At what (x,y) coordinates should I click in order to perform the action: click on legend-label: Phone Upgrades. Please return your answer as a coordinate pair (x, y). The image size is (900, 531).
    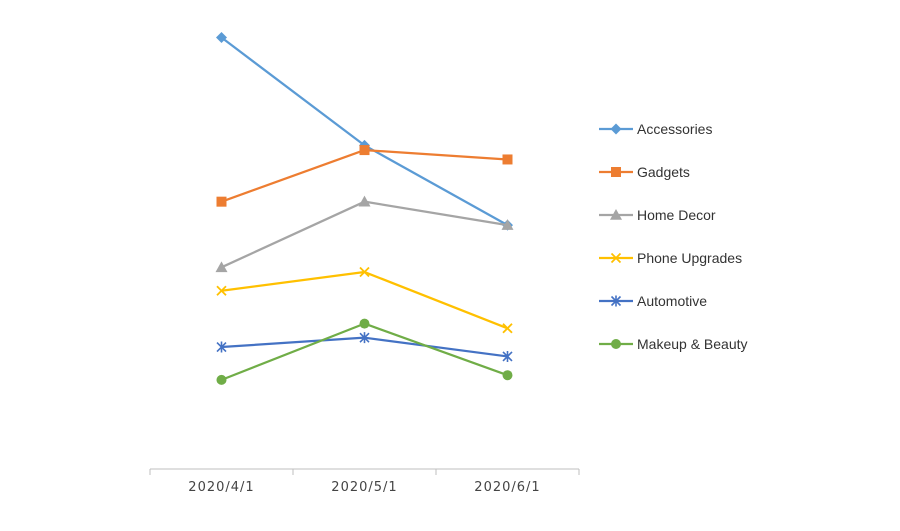
    Looking at the image, I should click on (689, 258).